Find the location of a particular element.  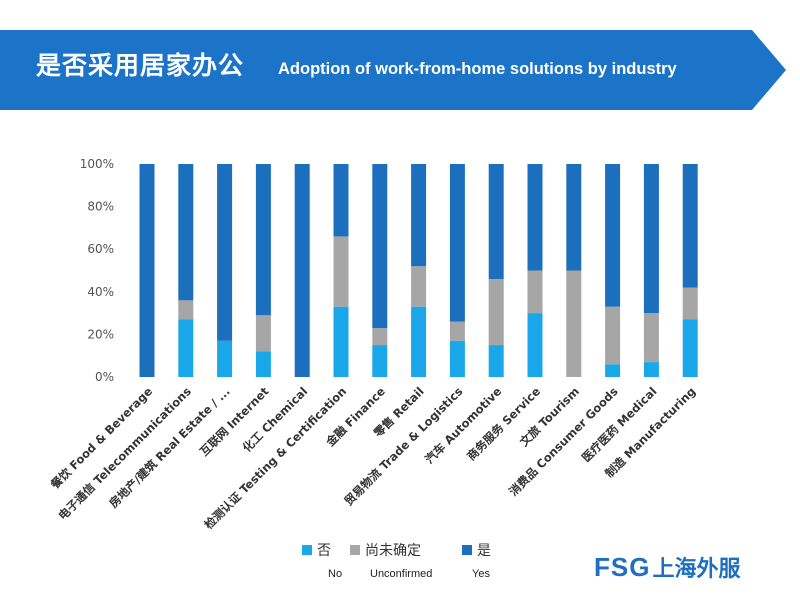

legend-label-no-zh: 否 is located at coordinates (324, 551).